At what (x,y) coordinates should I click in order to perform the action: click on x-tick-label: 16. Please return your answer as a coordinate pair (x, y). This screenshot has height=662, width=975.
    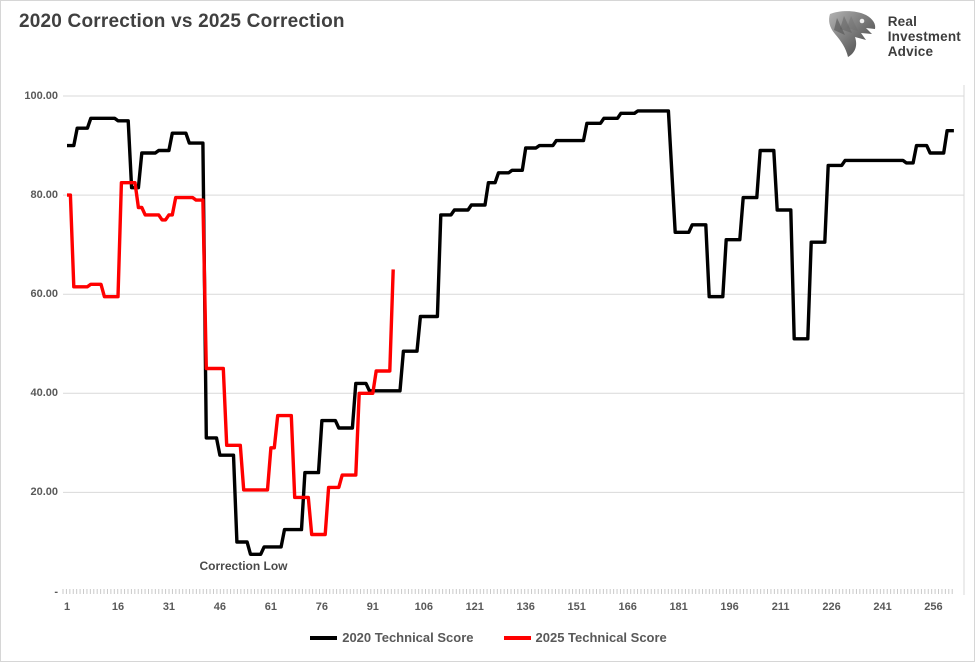
    Looking at the image, I should click on (118, 607).